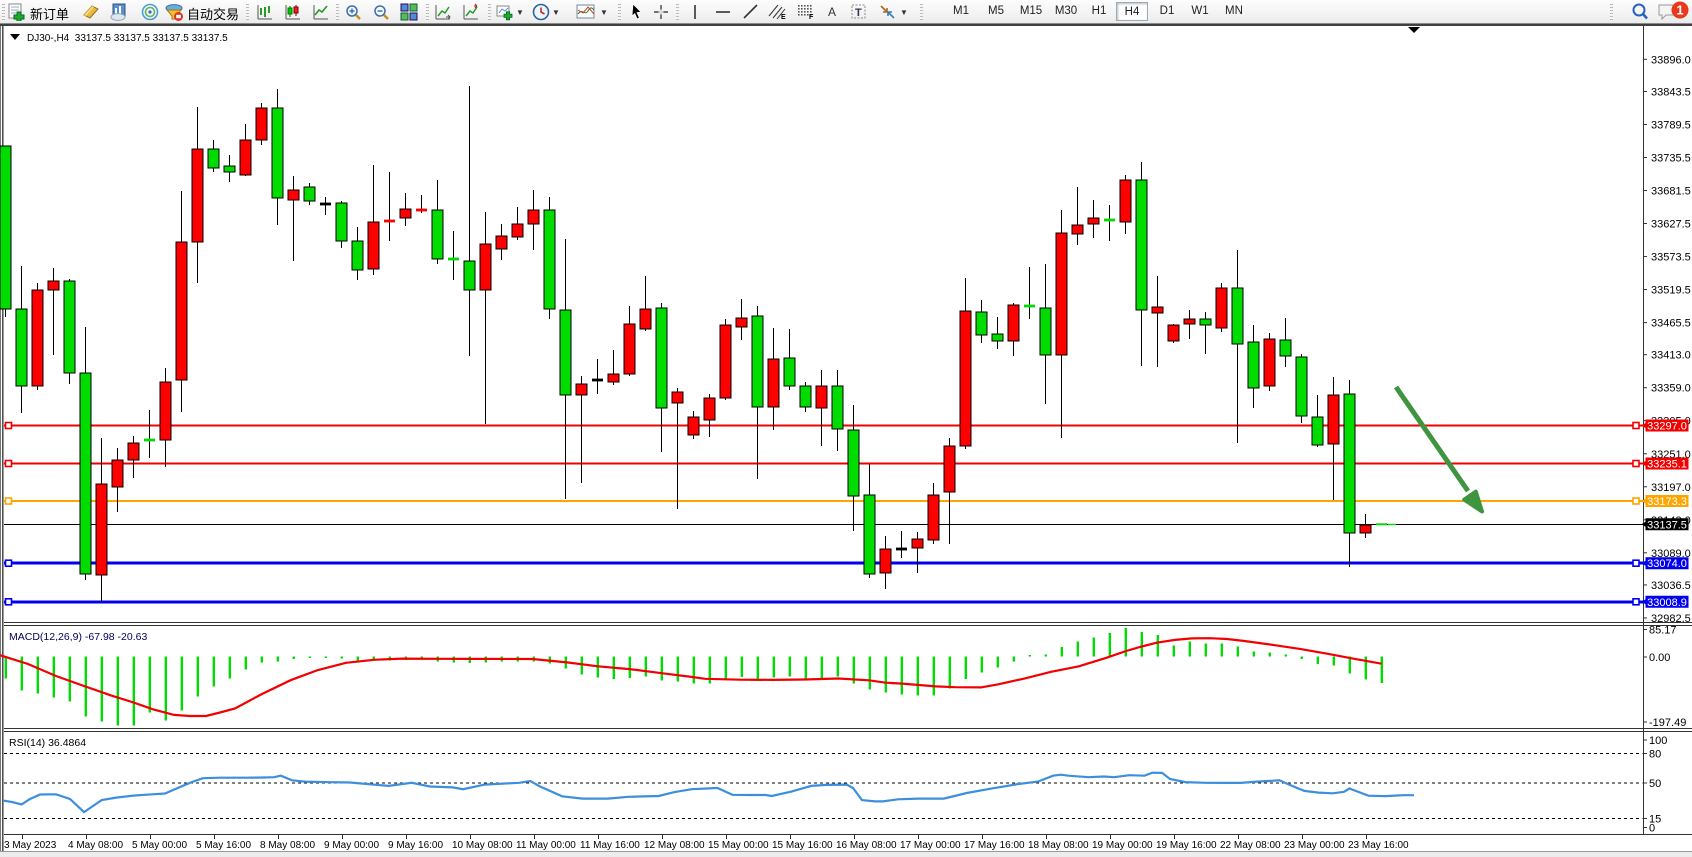  I want to click on svg-text: 33789.5, so click(1671, 125).